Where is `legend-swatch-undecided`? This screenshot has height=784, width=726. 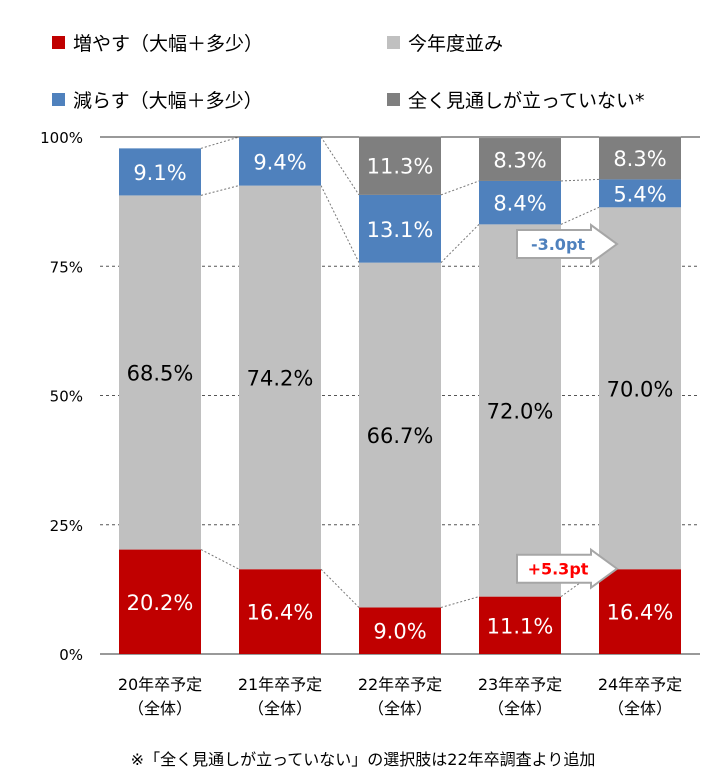
legend-swatch-undecided is located at coordinates (393, 99).